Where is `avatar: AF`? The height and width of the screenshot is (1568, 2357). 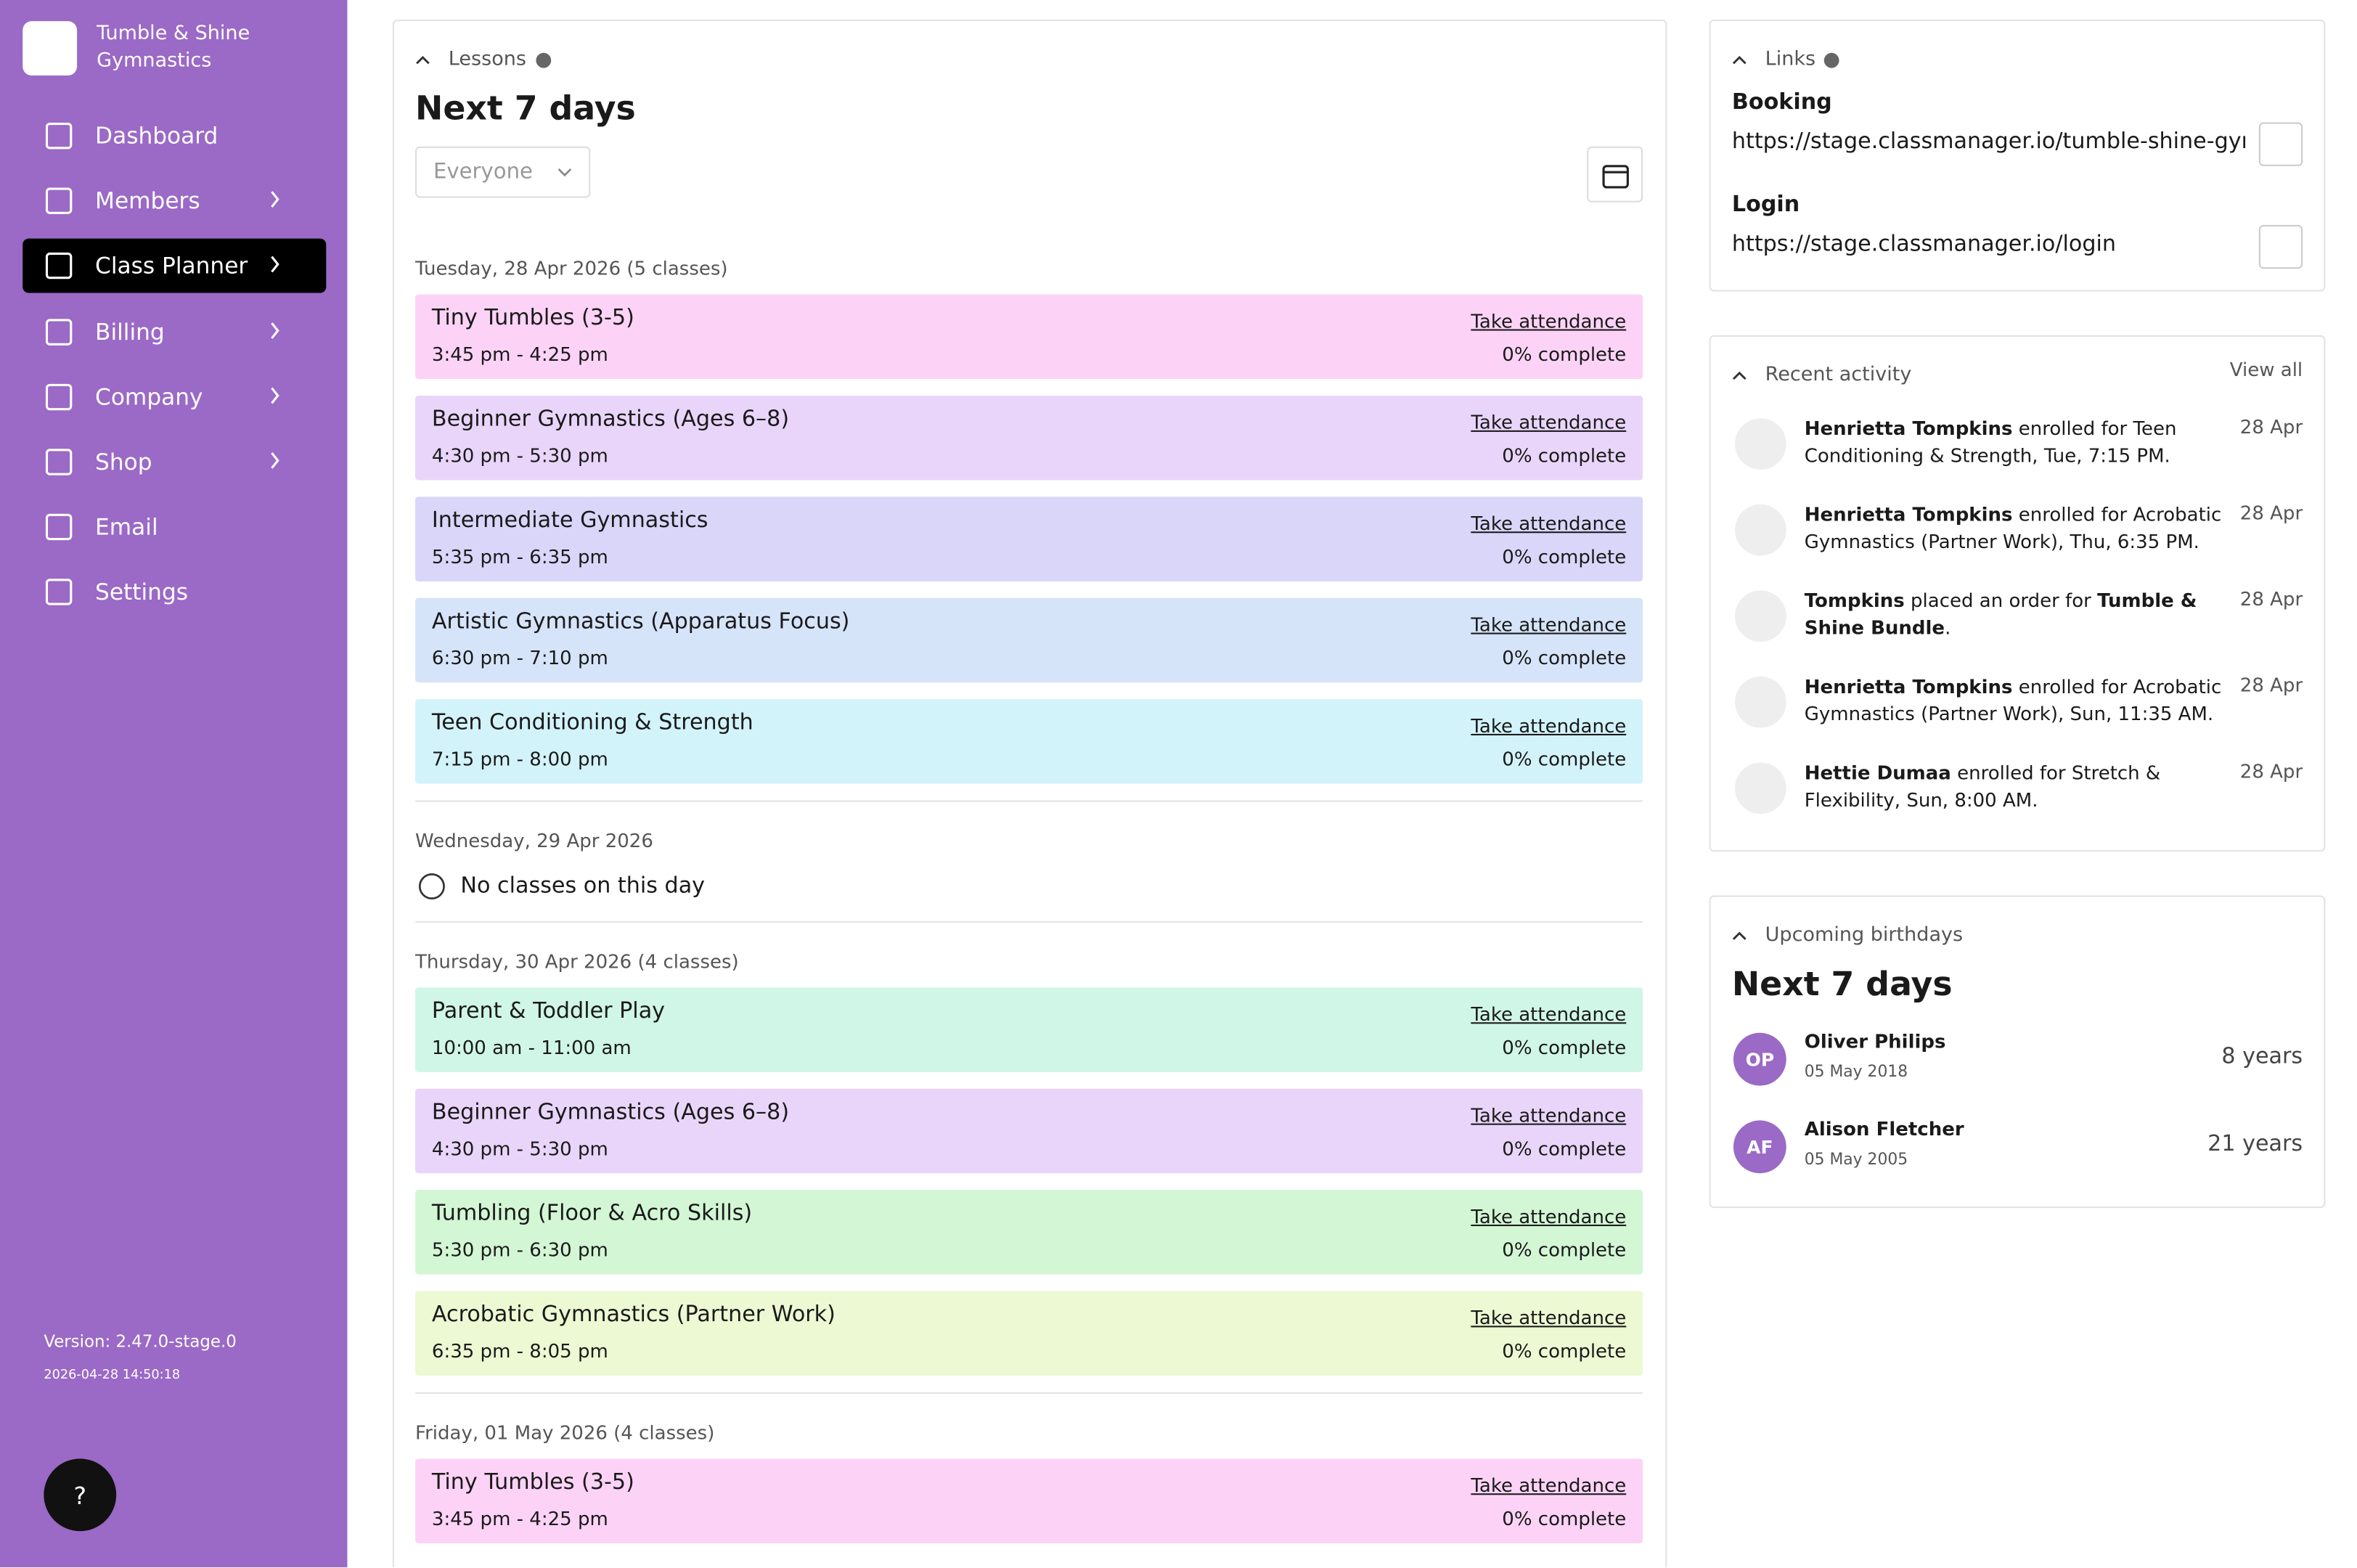
avatar: AF is located at coordinates (1759, 1147).